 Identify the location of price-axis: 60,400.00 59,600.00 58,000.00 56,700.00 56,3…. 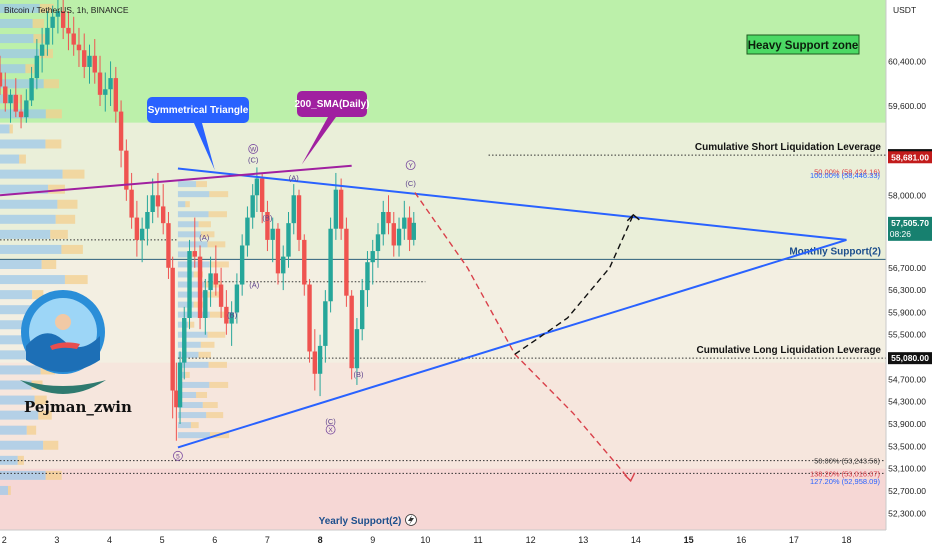
(908, 275).